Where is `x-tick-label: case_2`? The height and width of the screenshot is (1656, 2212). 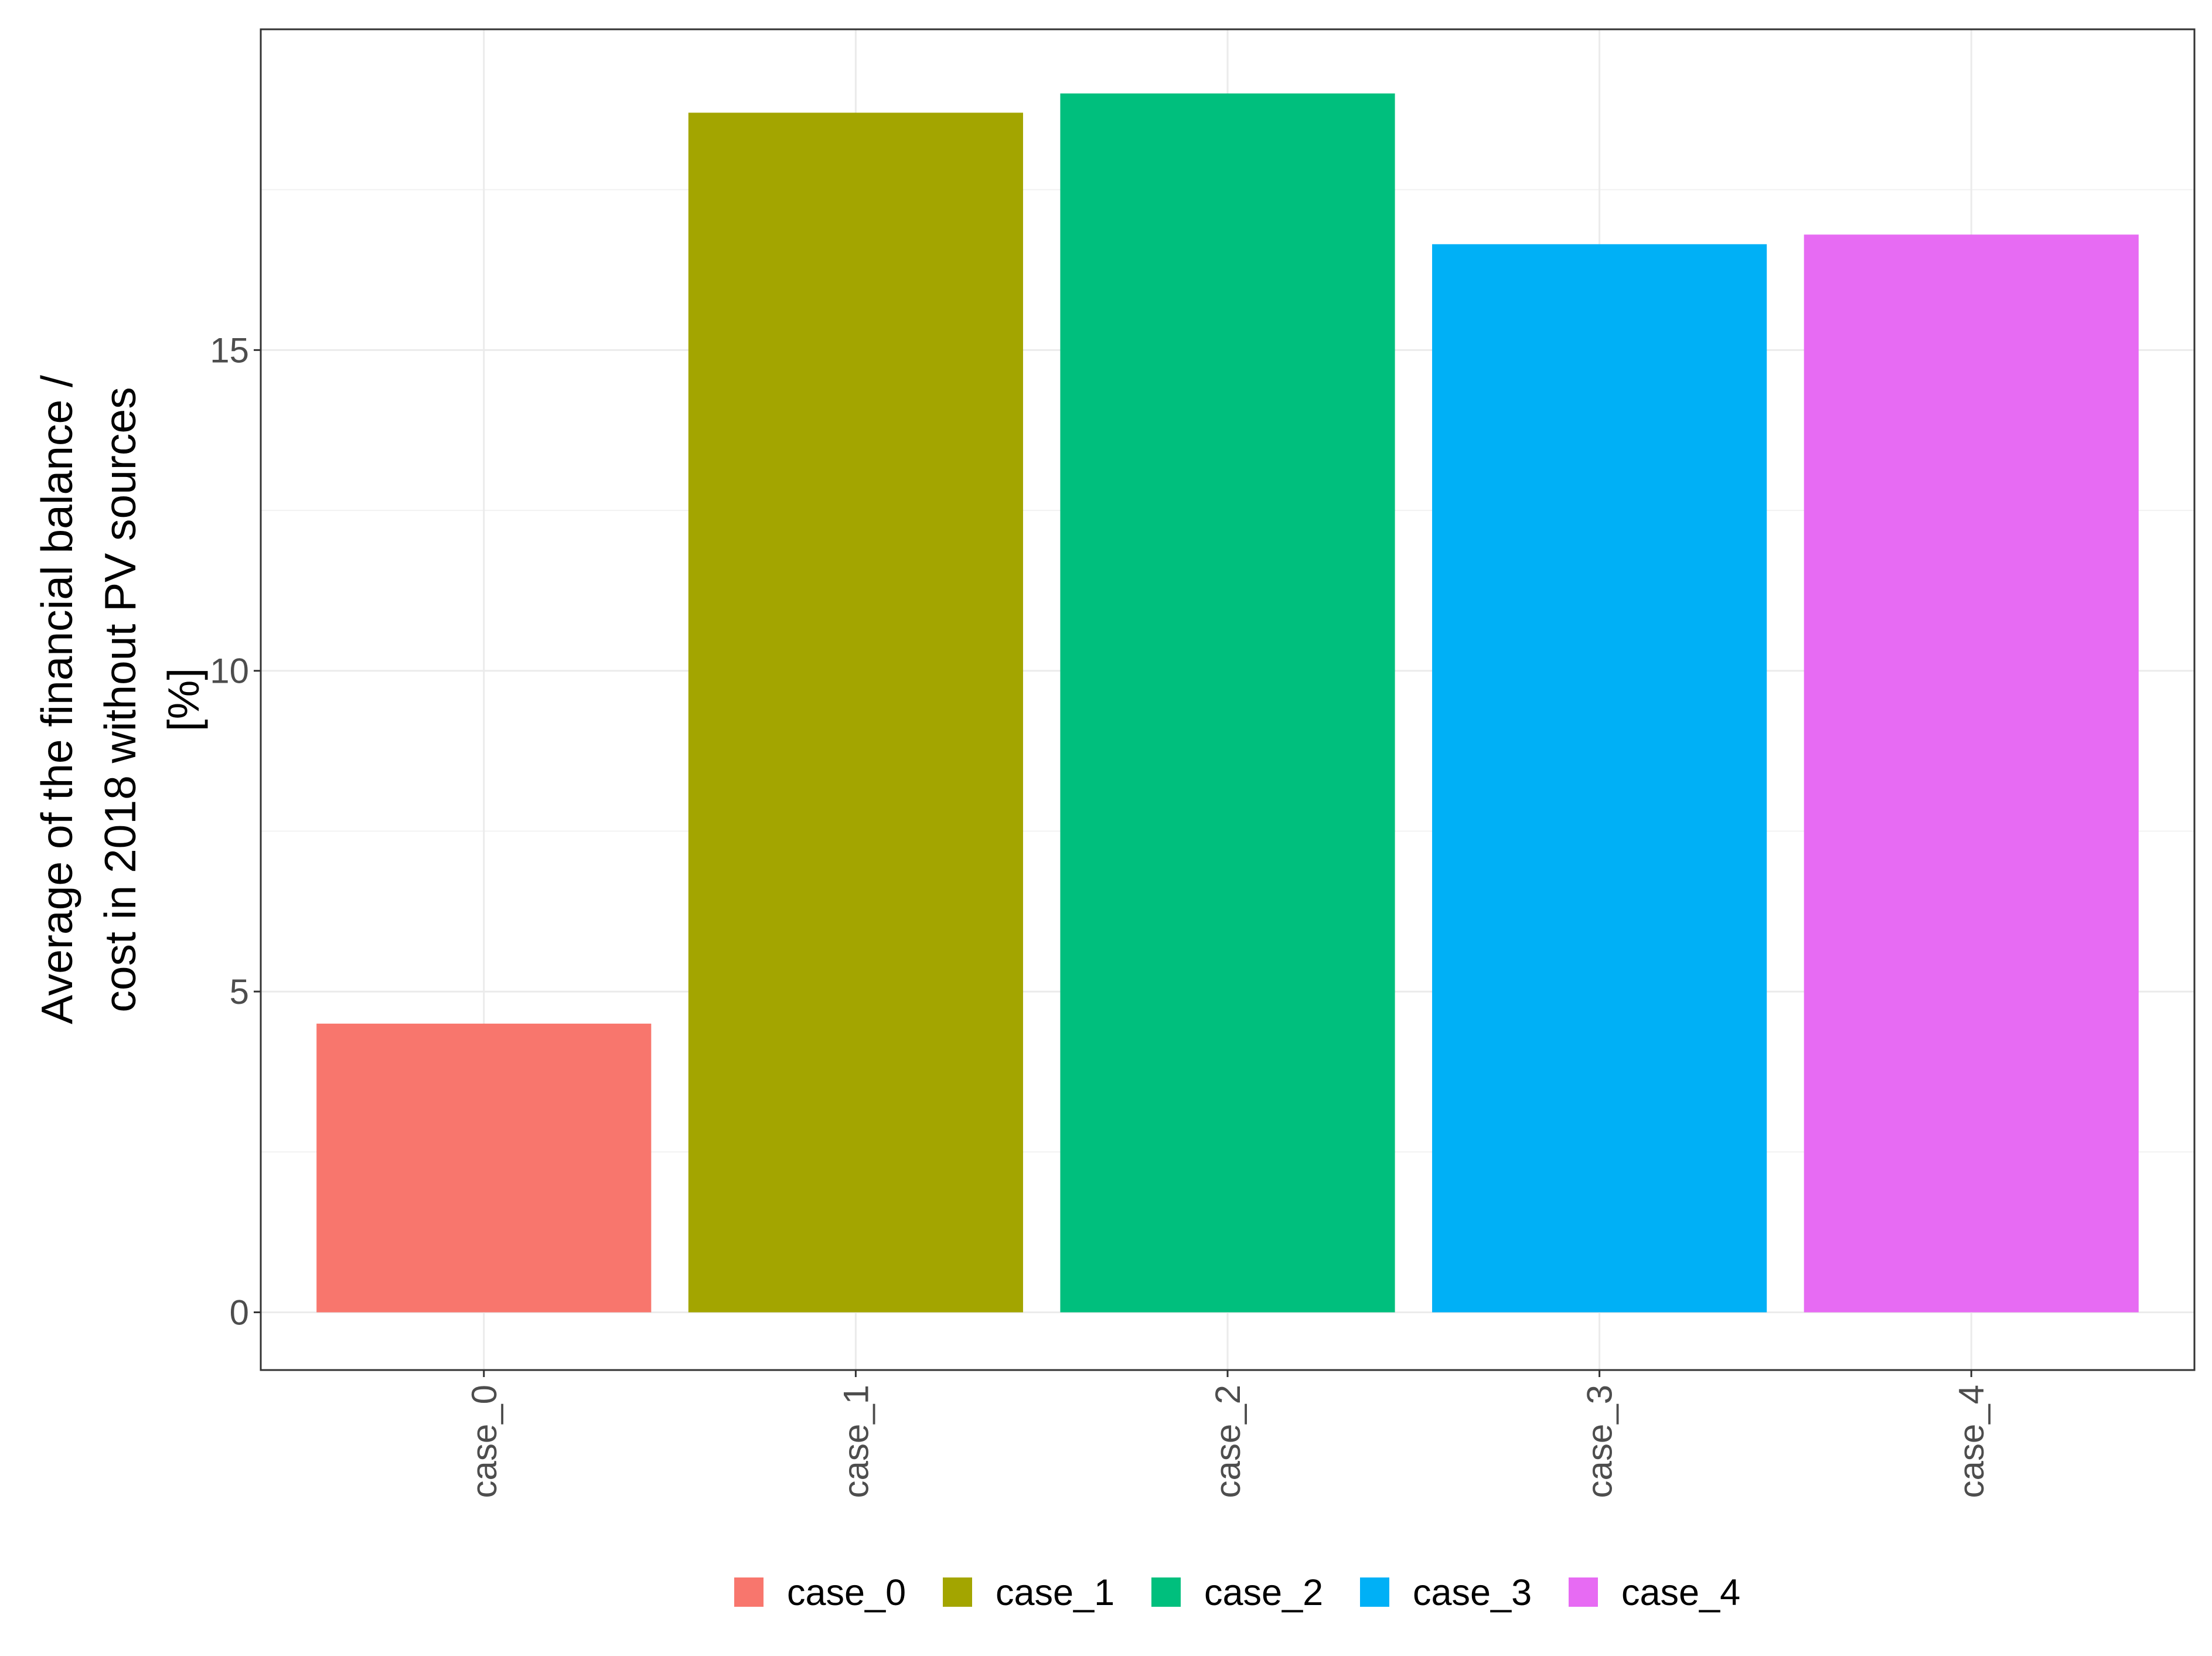
x-tick-label: case_2 is located at coordinates (1228, 1441).